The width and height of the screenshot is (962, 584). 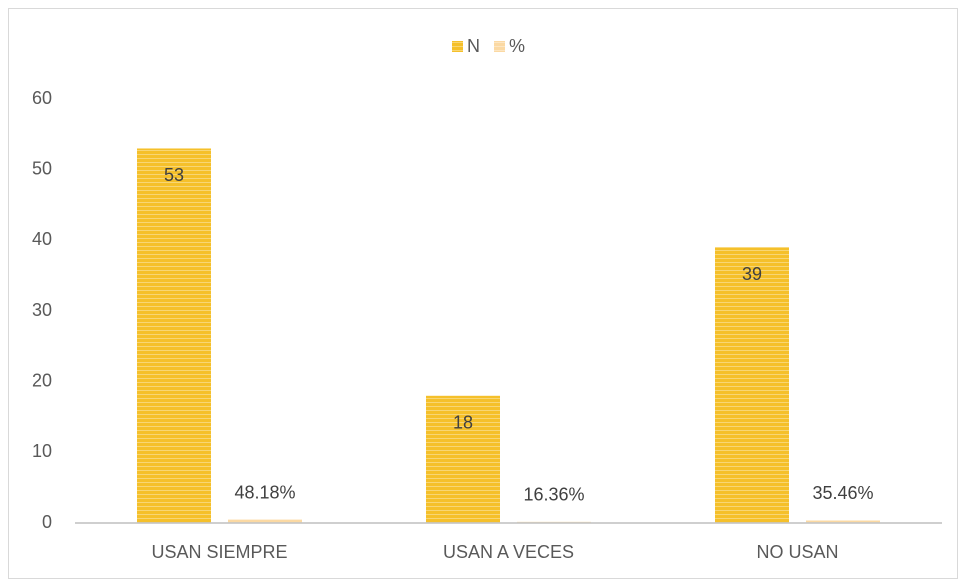 What do you see at coordinates (42, 451) in the screenshot?
I see `y-tick-label: 10` at bounding box center [42, 451].